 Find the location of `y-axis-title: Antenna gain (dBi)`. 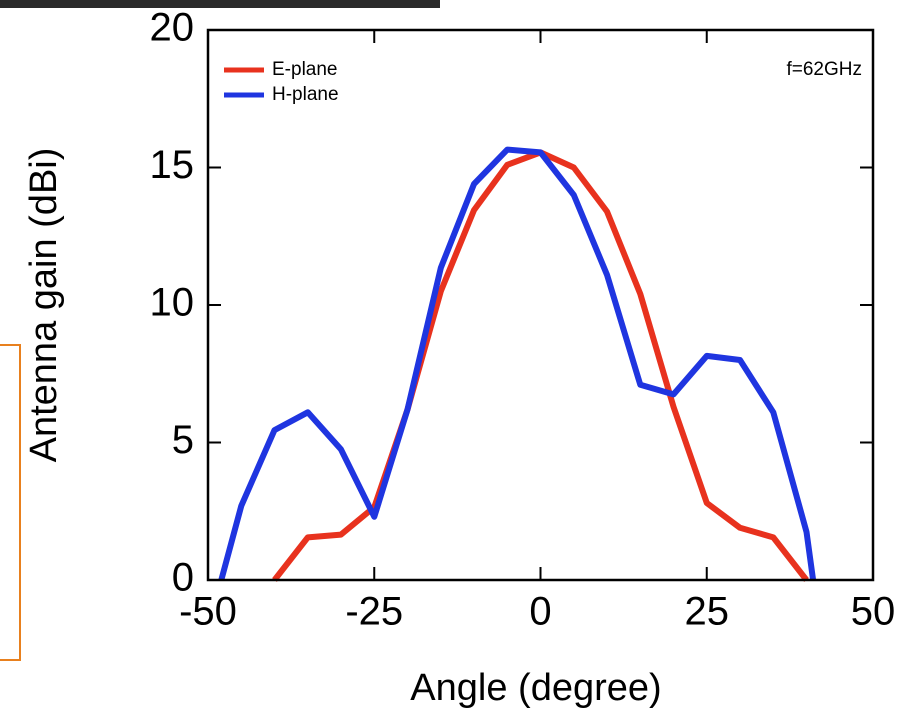

y-axis-title: Antenna gain (dBi) is located at coordinates (44, 305).